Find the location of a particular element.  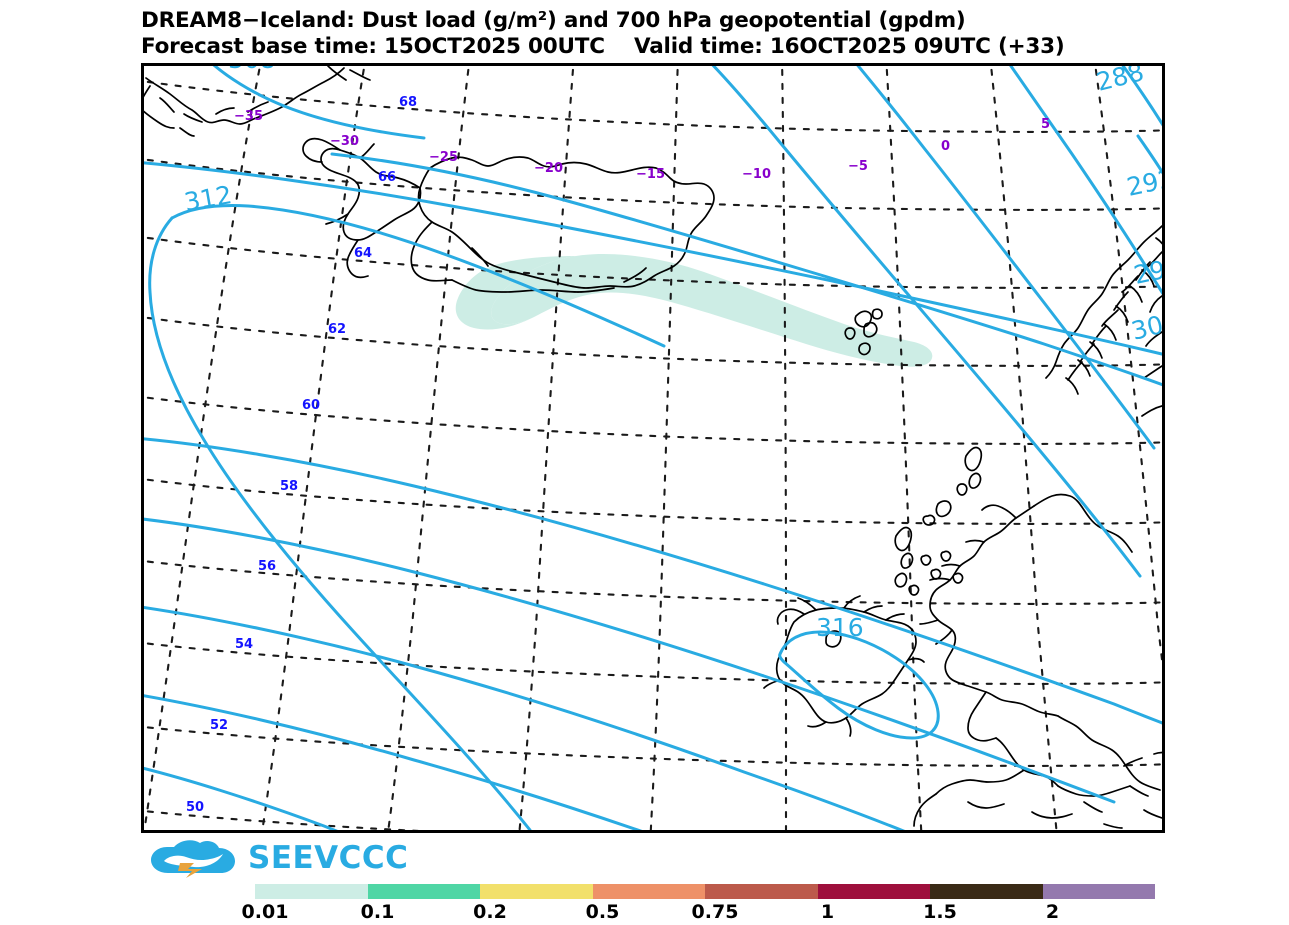

cloud-icon is located at coordinates (193, 859).